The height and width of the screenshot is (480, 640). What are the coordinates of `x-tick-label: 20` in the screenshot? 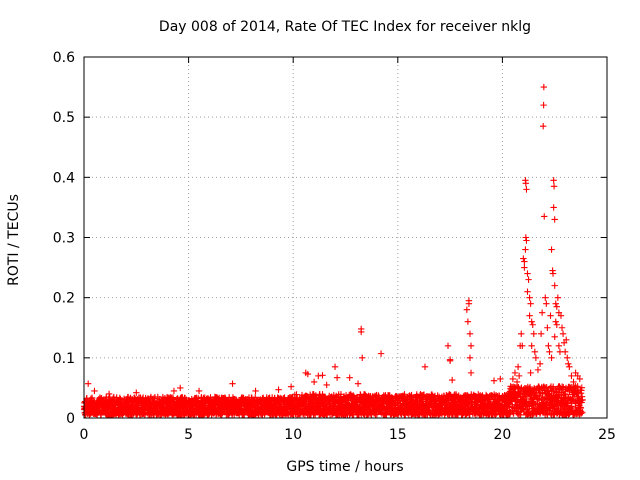 It's located at (502, 435).